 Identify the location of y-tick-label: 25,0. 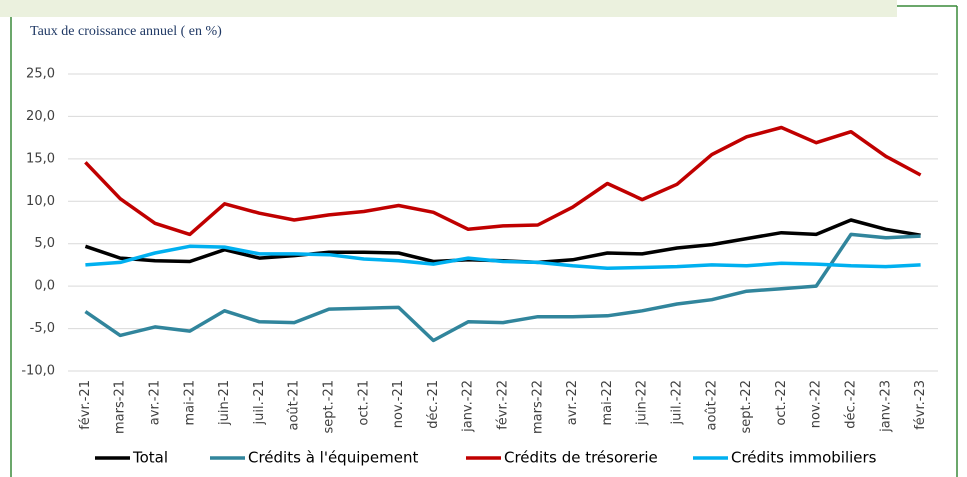
(40, 74).